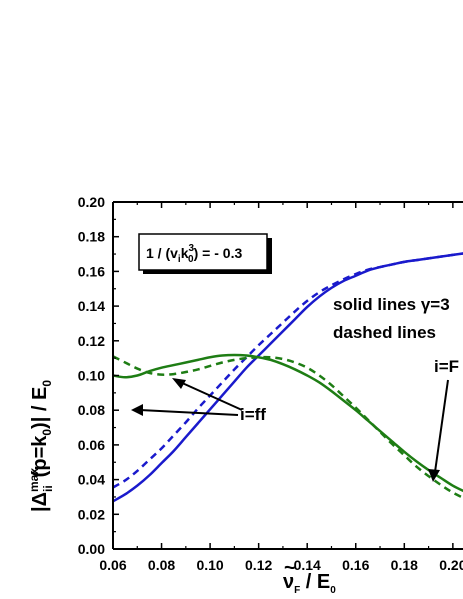 Image resolution: width=463 pixels, height=599 pixels. Describe the element at coordinates (91, 202) in the screenshot. I see `y-tick-label: 0.20` at that location.